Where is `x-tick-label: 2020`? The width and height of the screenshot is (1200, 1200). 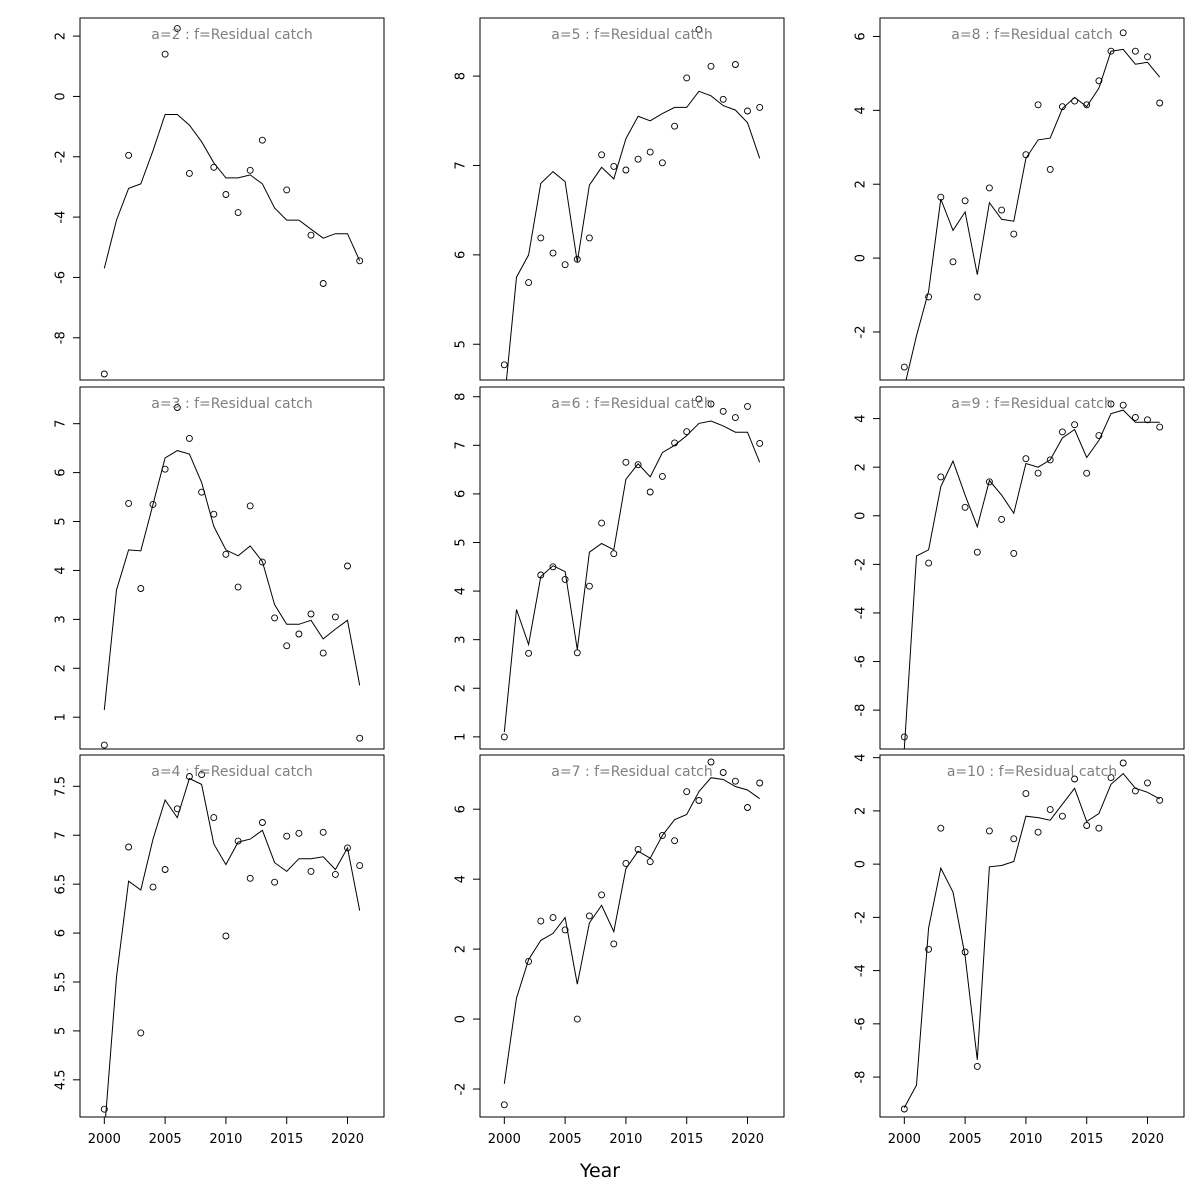 x-tick-label: 2020 is located at coordinates (747, 1139).